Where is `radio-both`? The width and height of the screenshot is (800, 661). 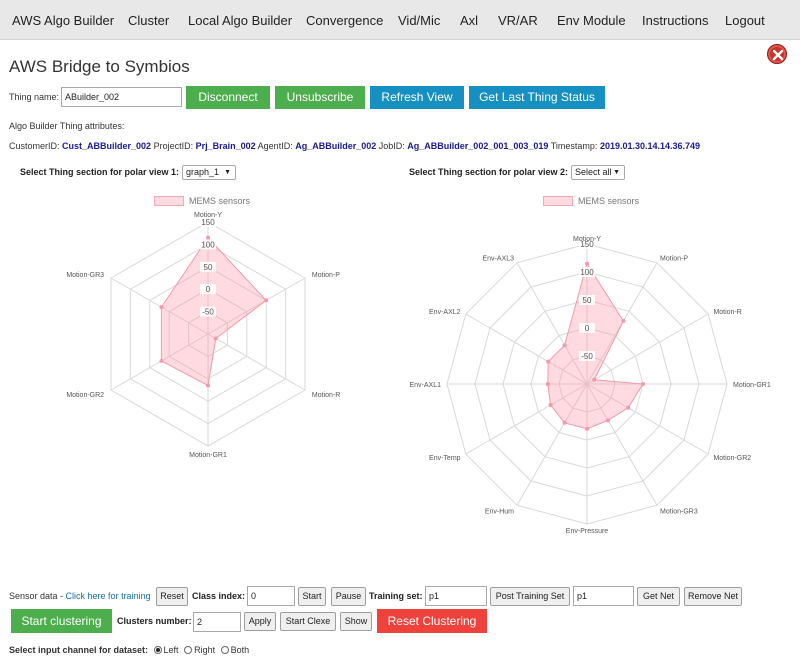 radio-both is located at coordinates (224, 650).